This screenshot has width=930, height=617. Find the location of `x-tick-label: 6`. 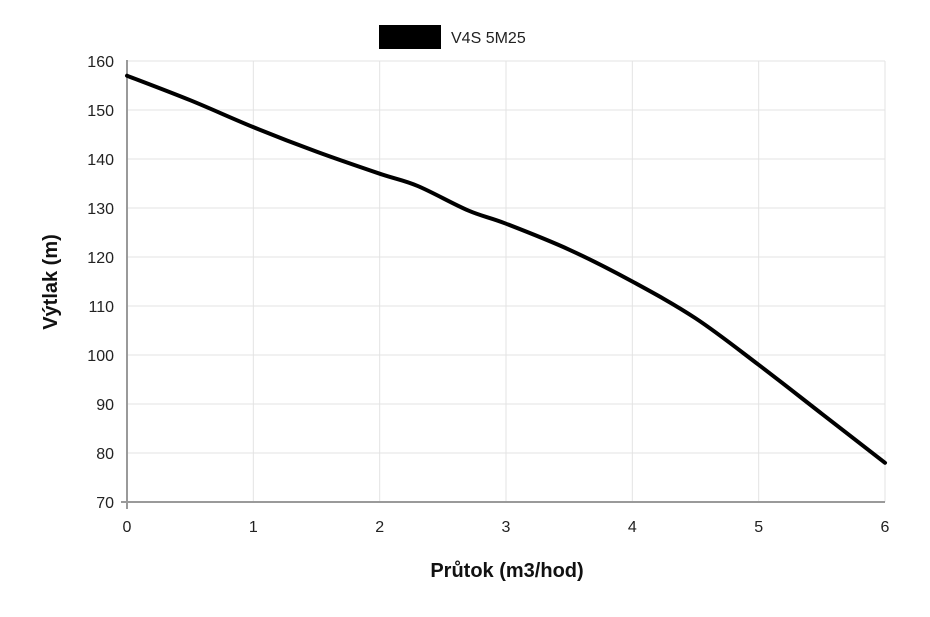

x-tick-label: 6 is located at coordinates (885, 527).